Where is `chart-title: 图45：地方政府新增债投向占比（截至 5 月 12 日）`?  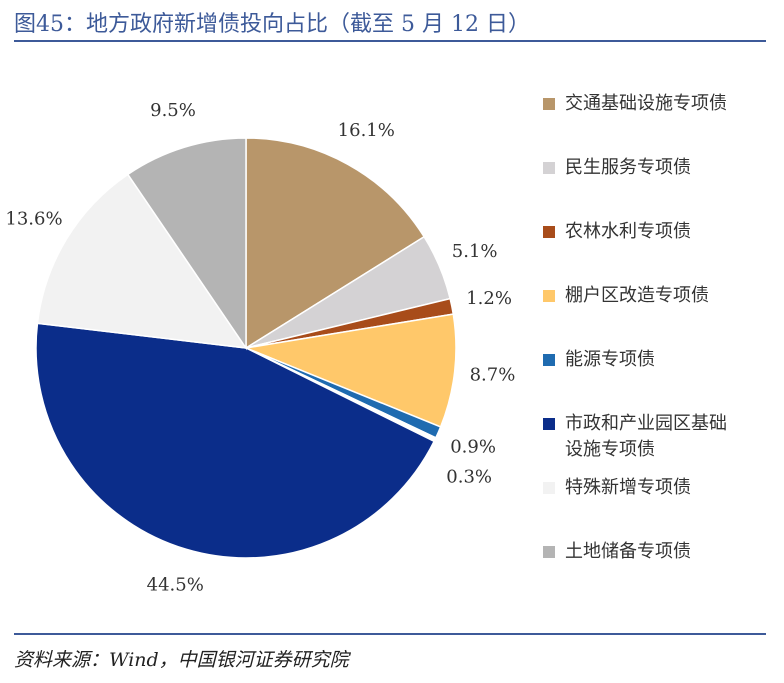
chart-title: 图45：地方政府新增债投向占比（截至 5 月 12 日） is located at coordinates (272, 24).